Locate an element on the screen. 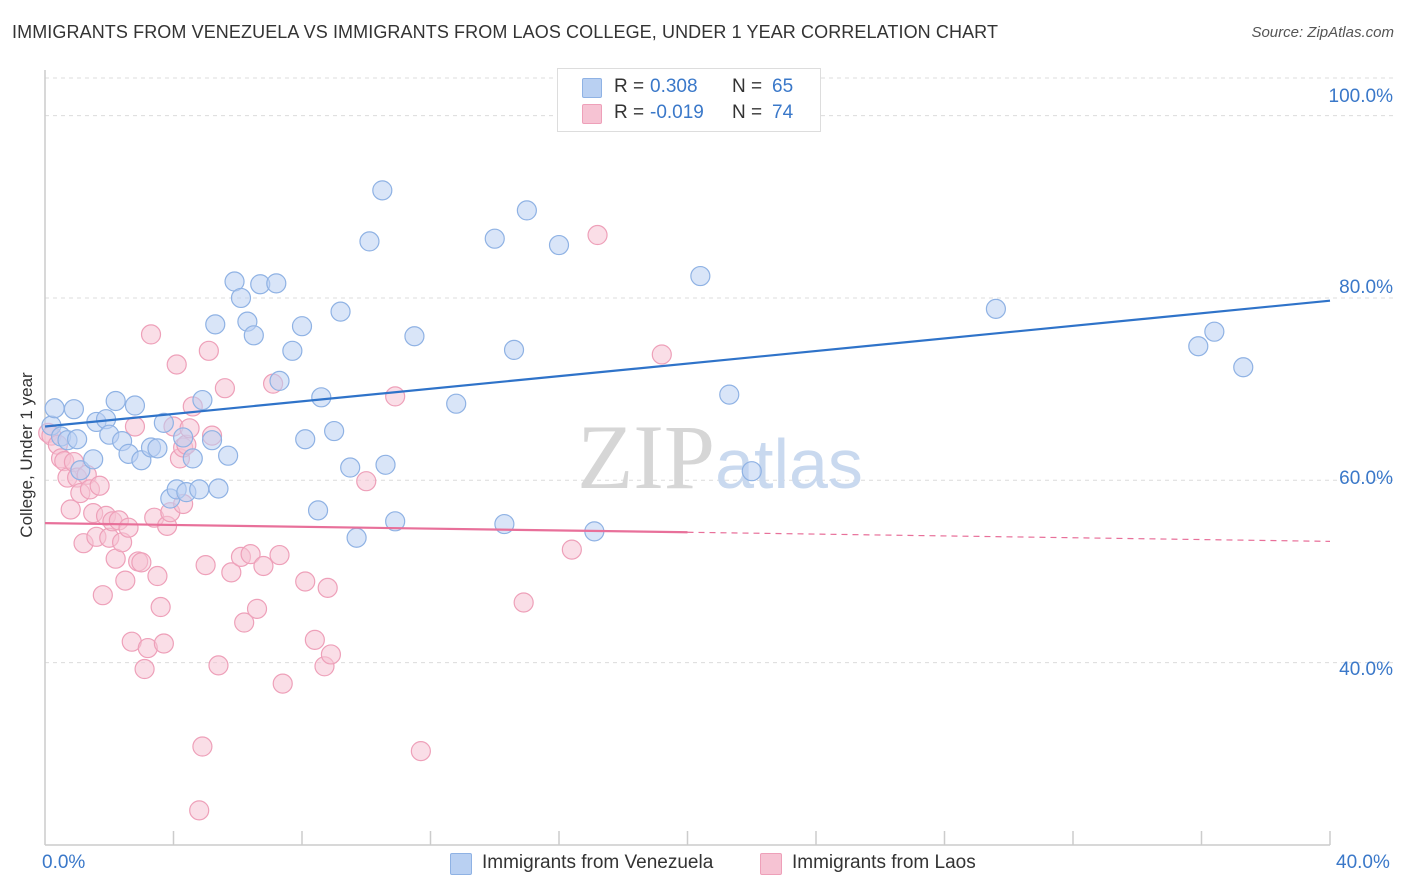 The width and height of the screenshot is (1406, 892). legend-label-laos: Immigrants from Laos is located at coordinates (884, 862).